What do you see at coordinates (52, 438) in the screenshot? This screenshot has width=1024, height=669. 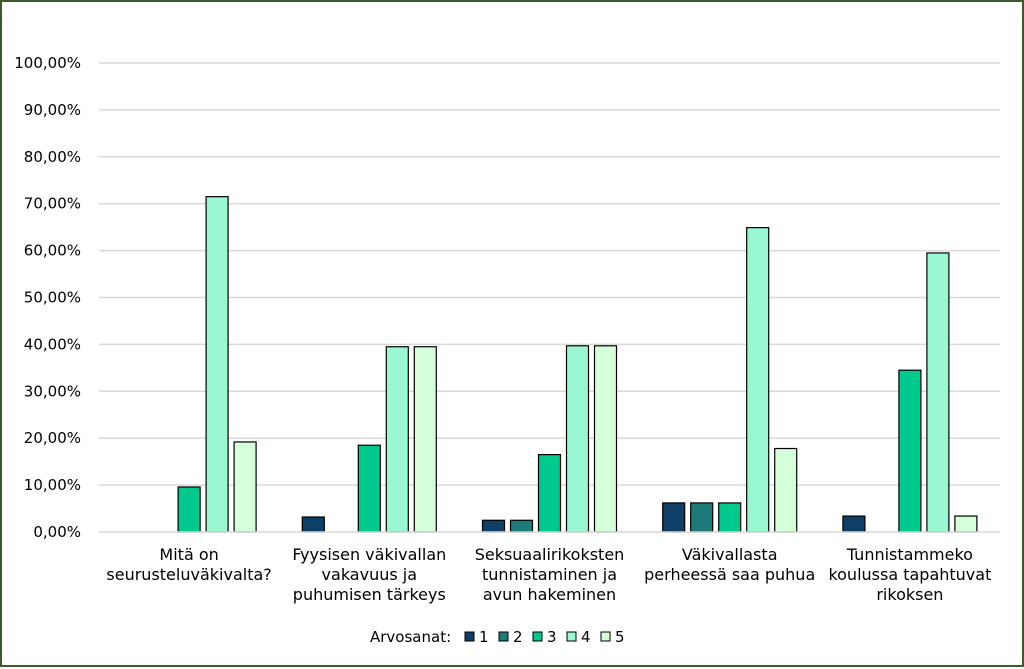 I see `y-tick-label: 20,00%` at bounding box center [52, 438].